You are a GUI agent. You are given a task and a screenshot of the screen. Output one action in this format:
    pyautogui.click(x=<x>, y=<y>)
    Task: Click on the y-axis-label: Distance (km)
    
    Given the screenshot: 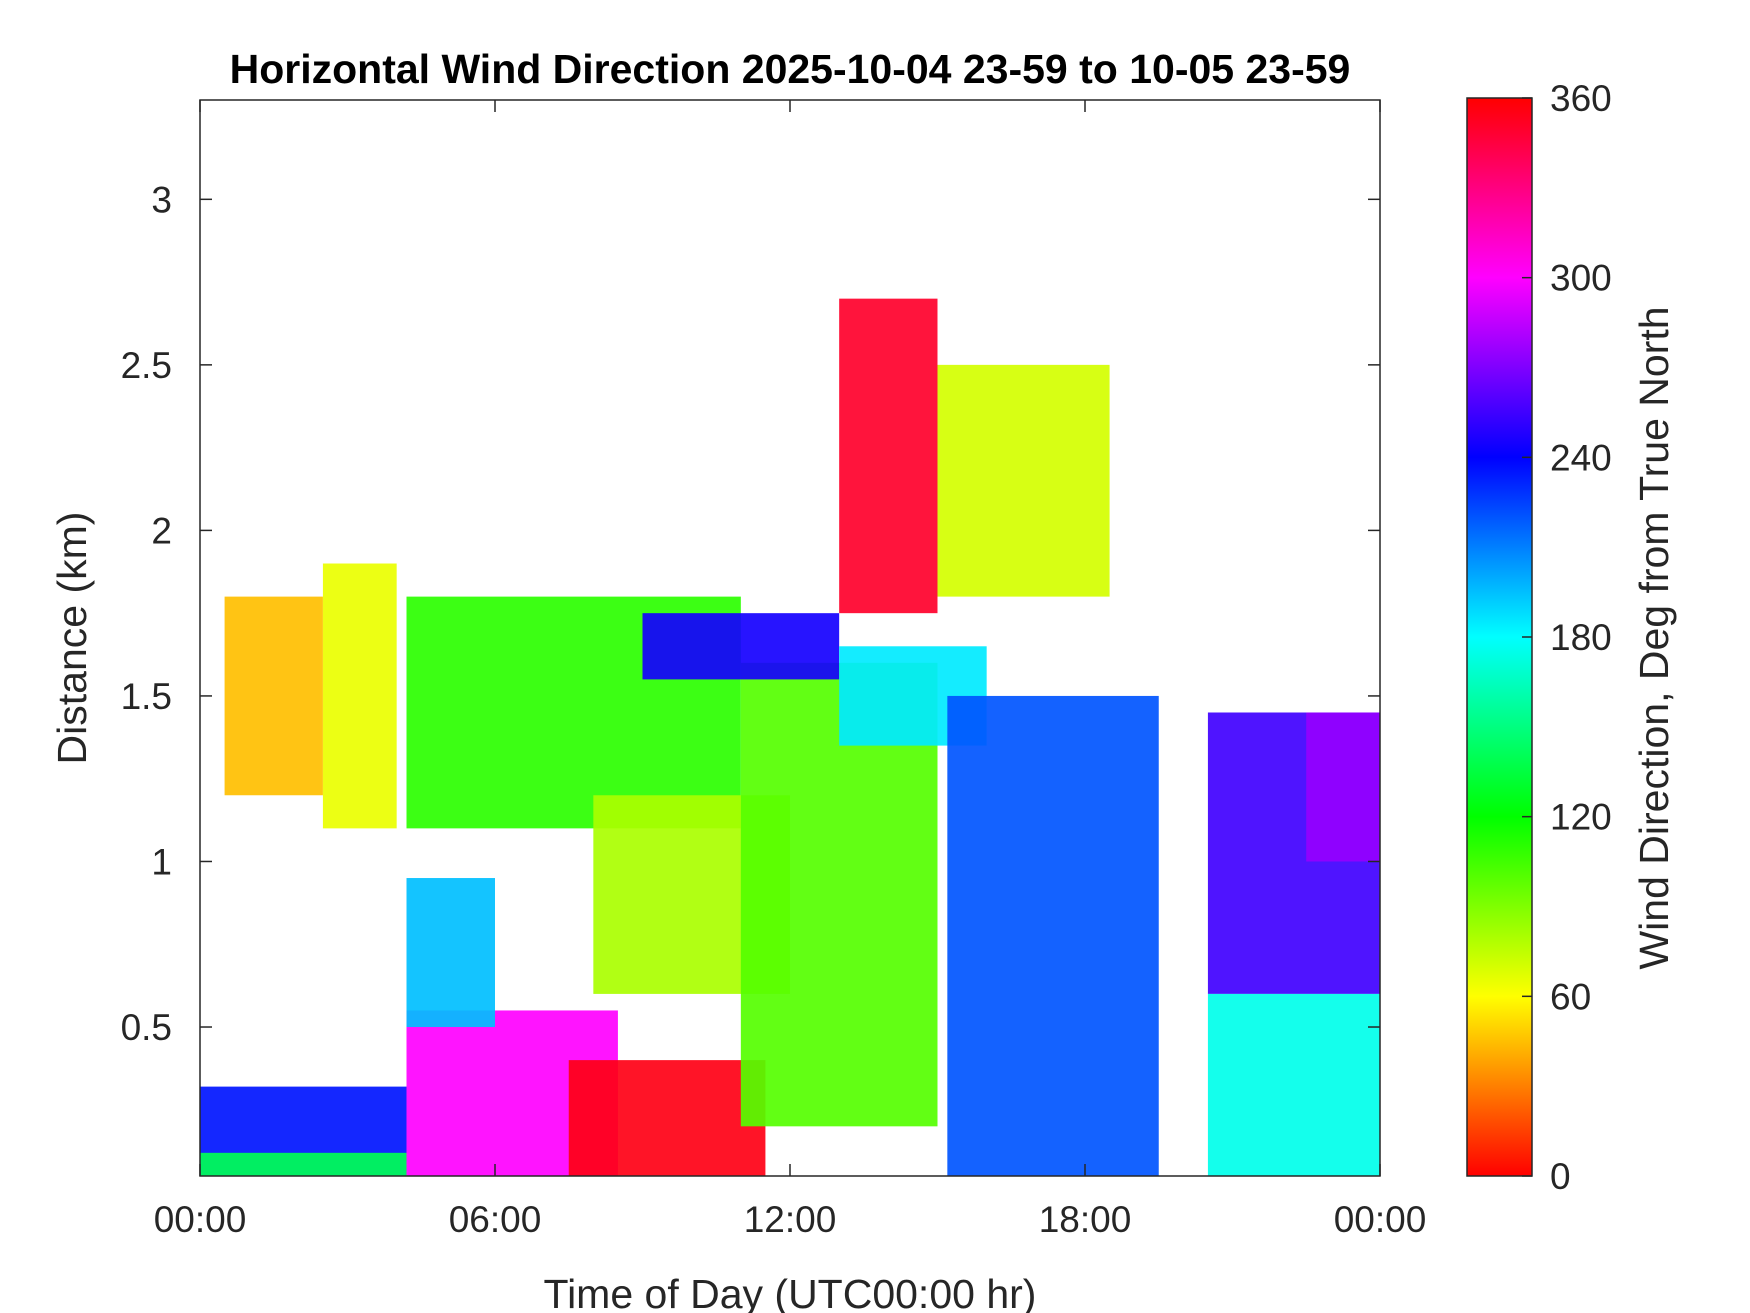 What is the action you would take?
    pyautogui.click(x=72, y=638)
    